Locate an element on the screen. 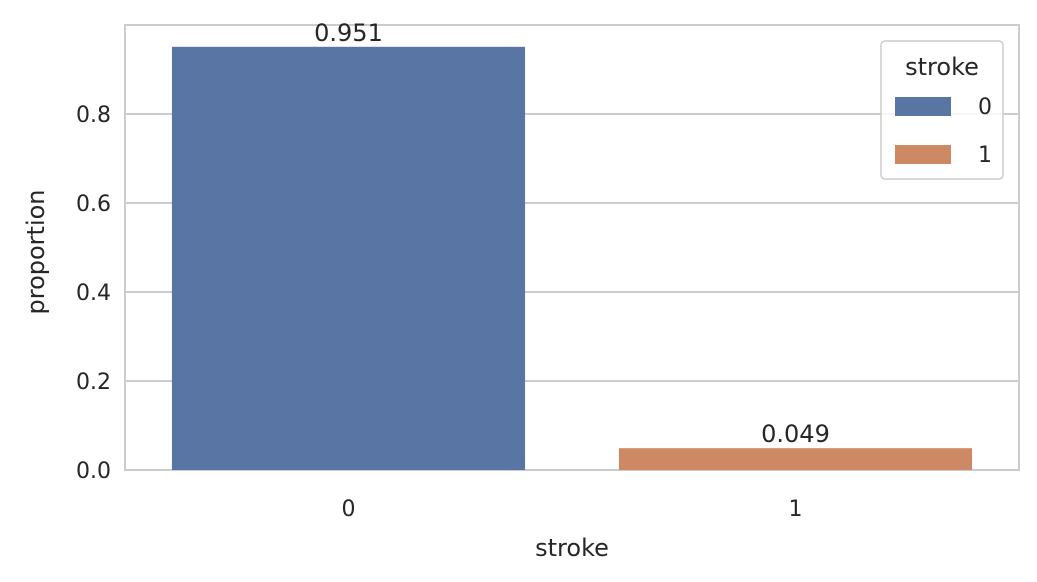  y-axis-ticks: 0.0 0.2 0.4 0.6 0.8 is located at coordinates (93, 293).